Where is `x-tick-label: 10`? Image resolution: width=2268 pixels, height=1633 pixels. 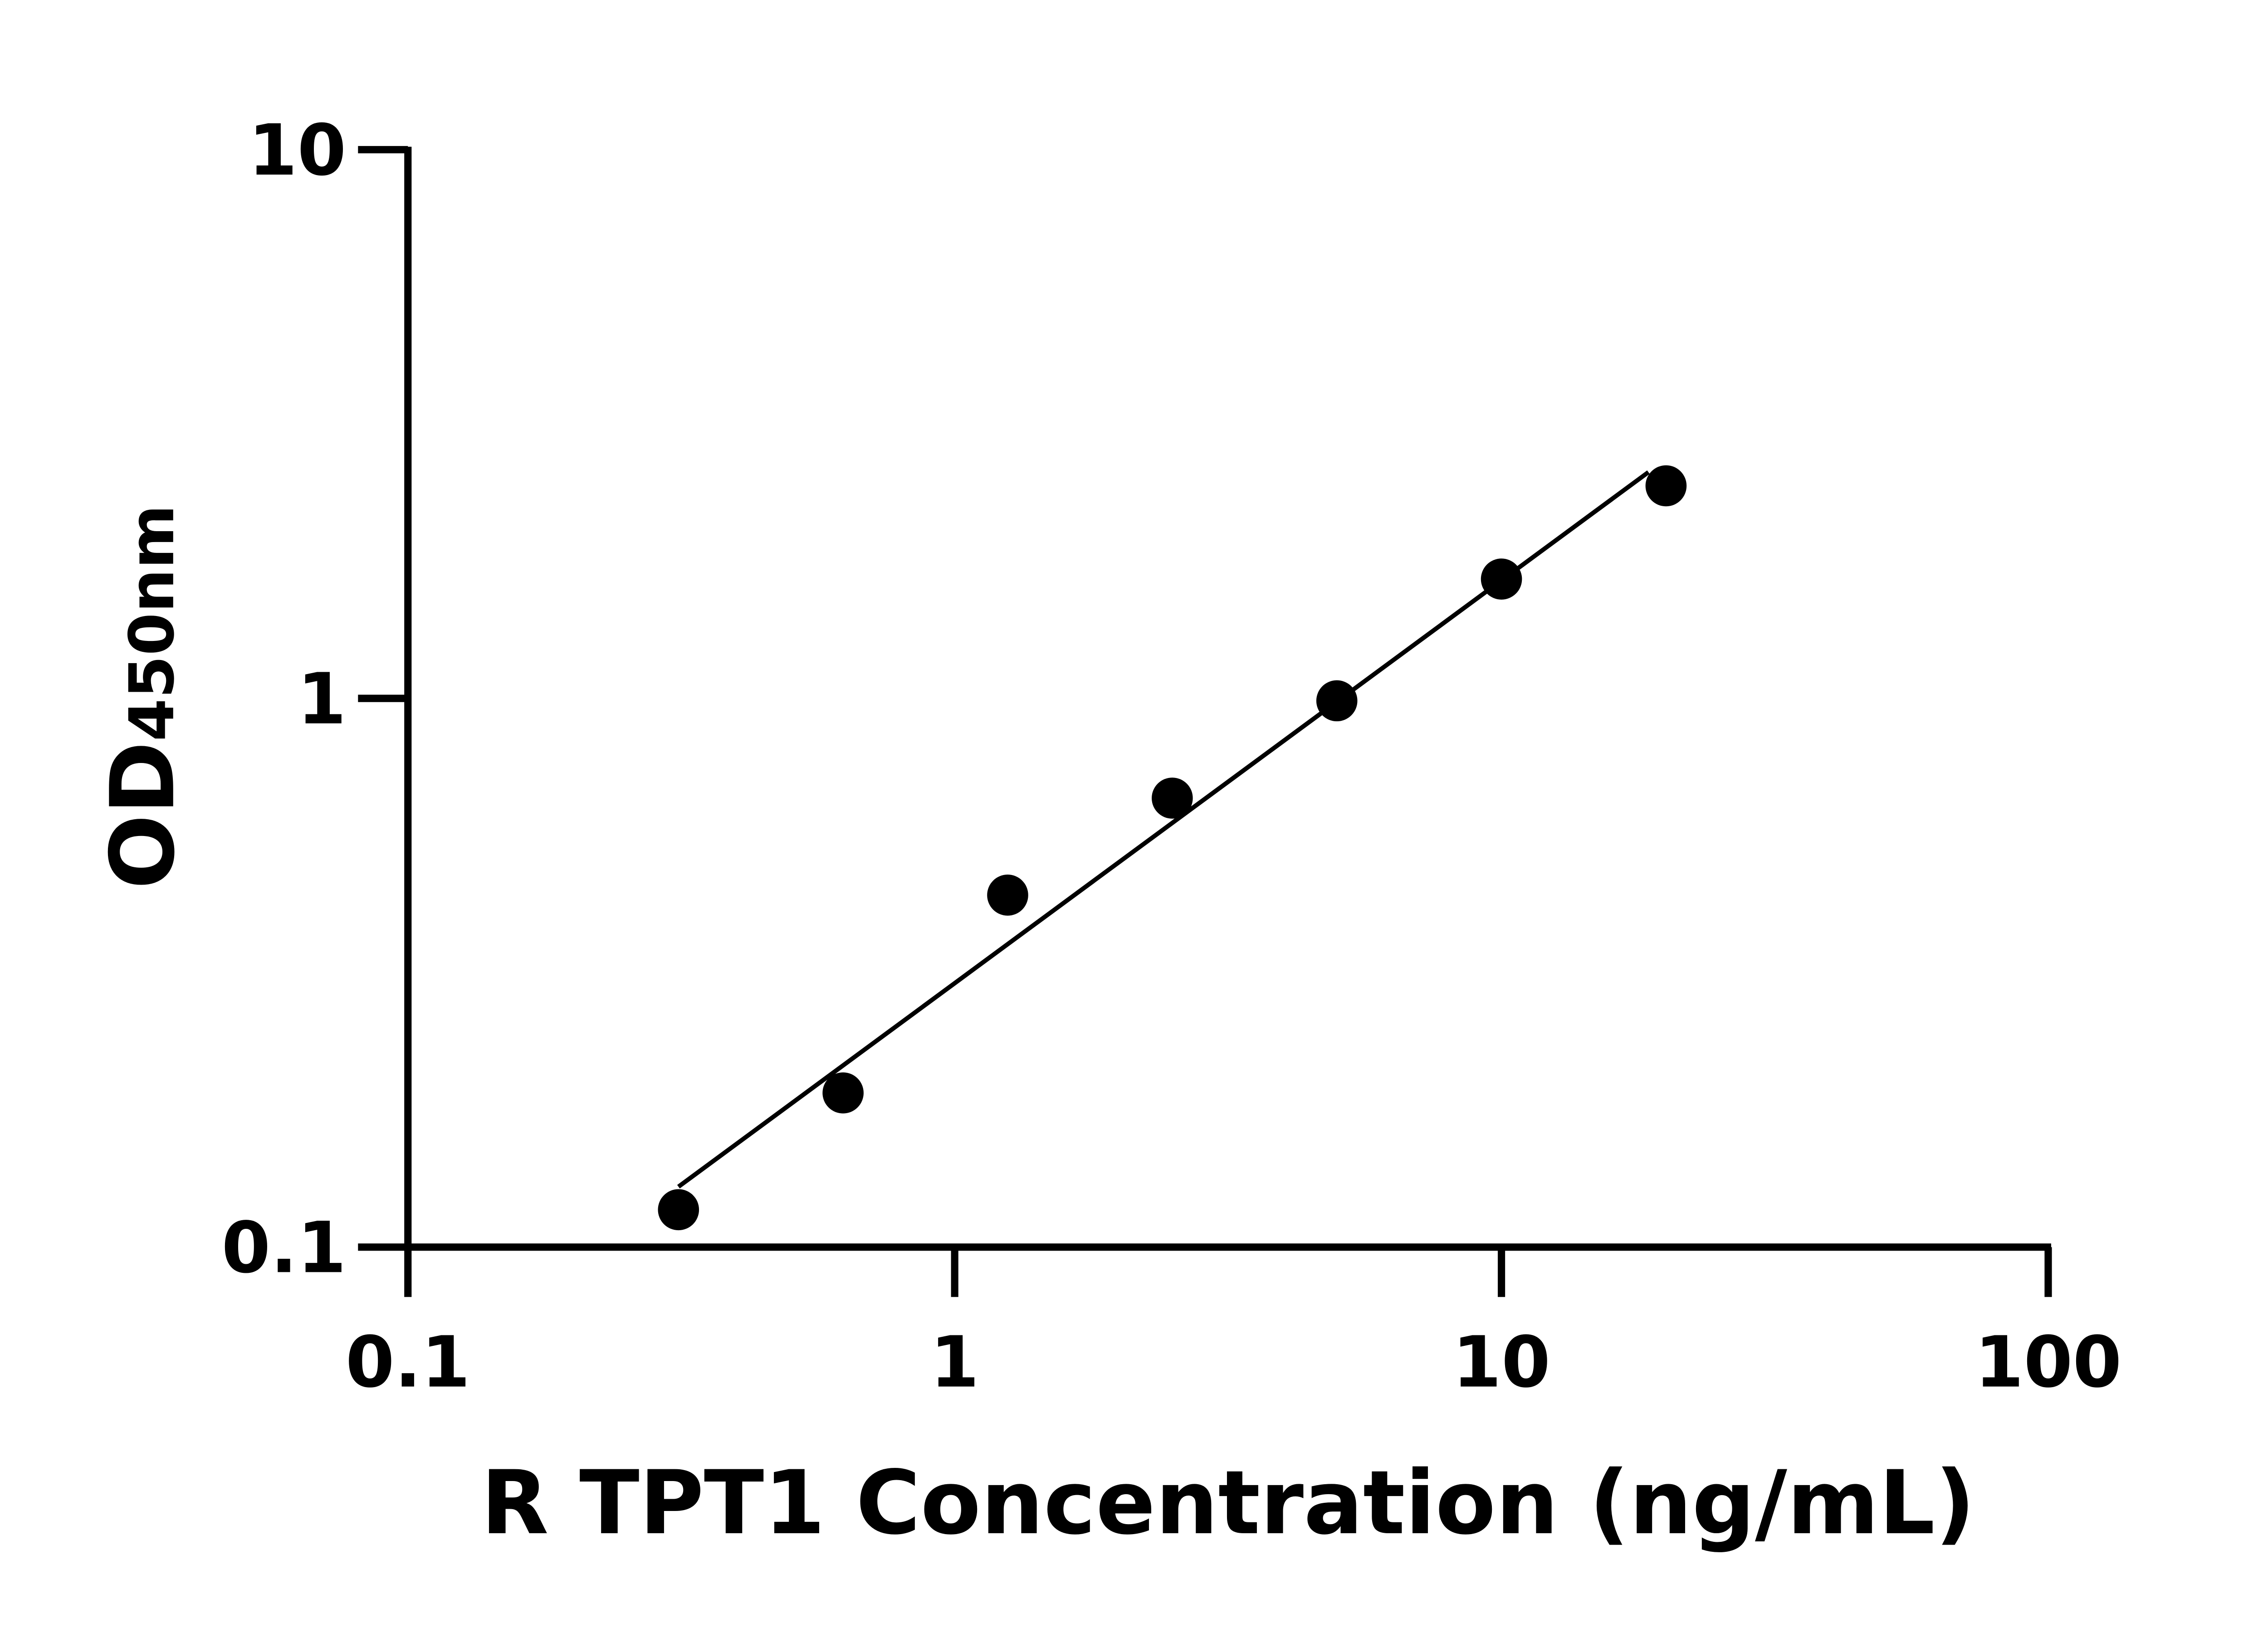
x-tick-label: 10 is located at coordinates (1501, 1362).